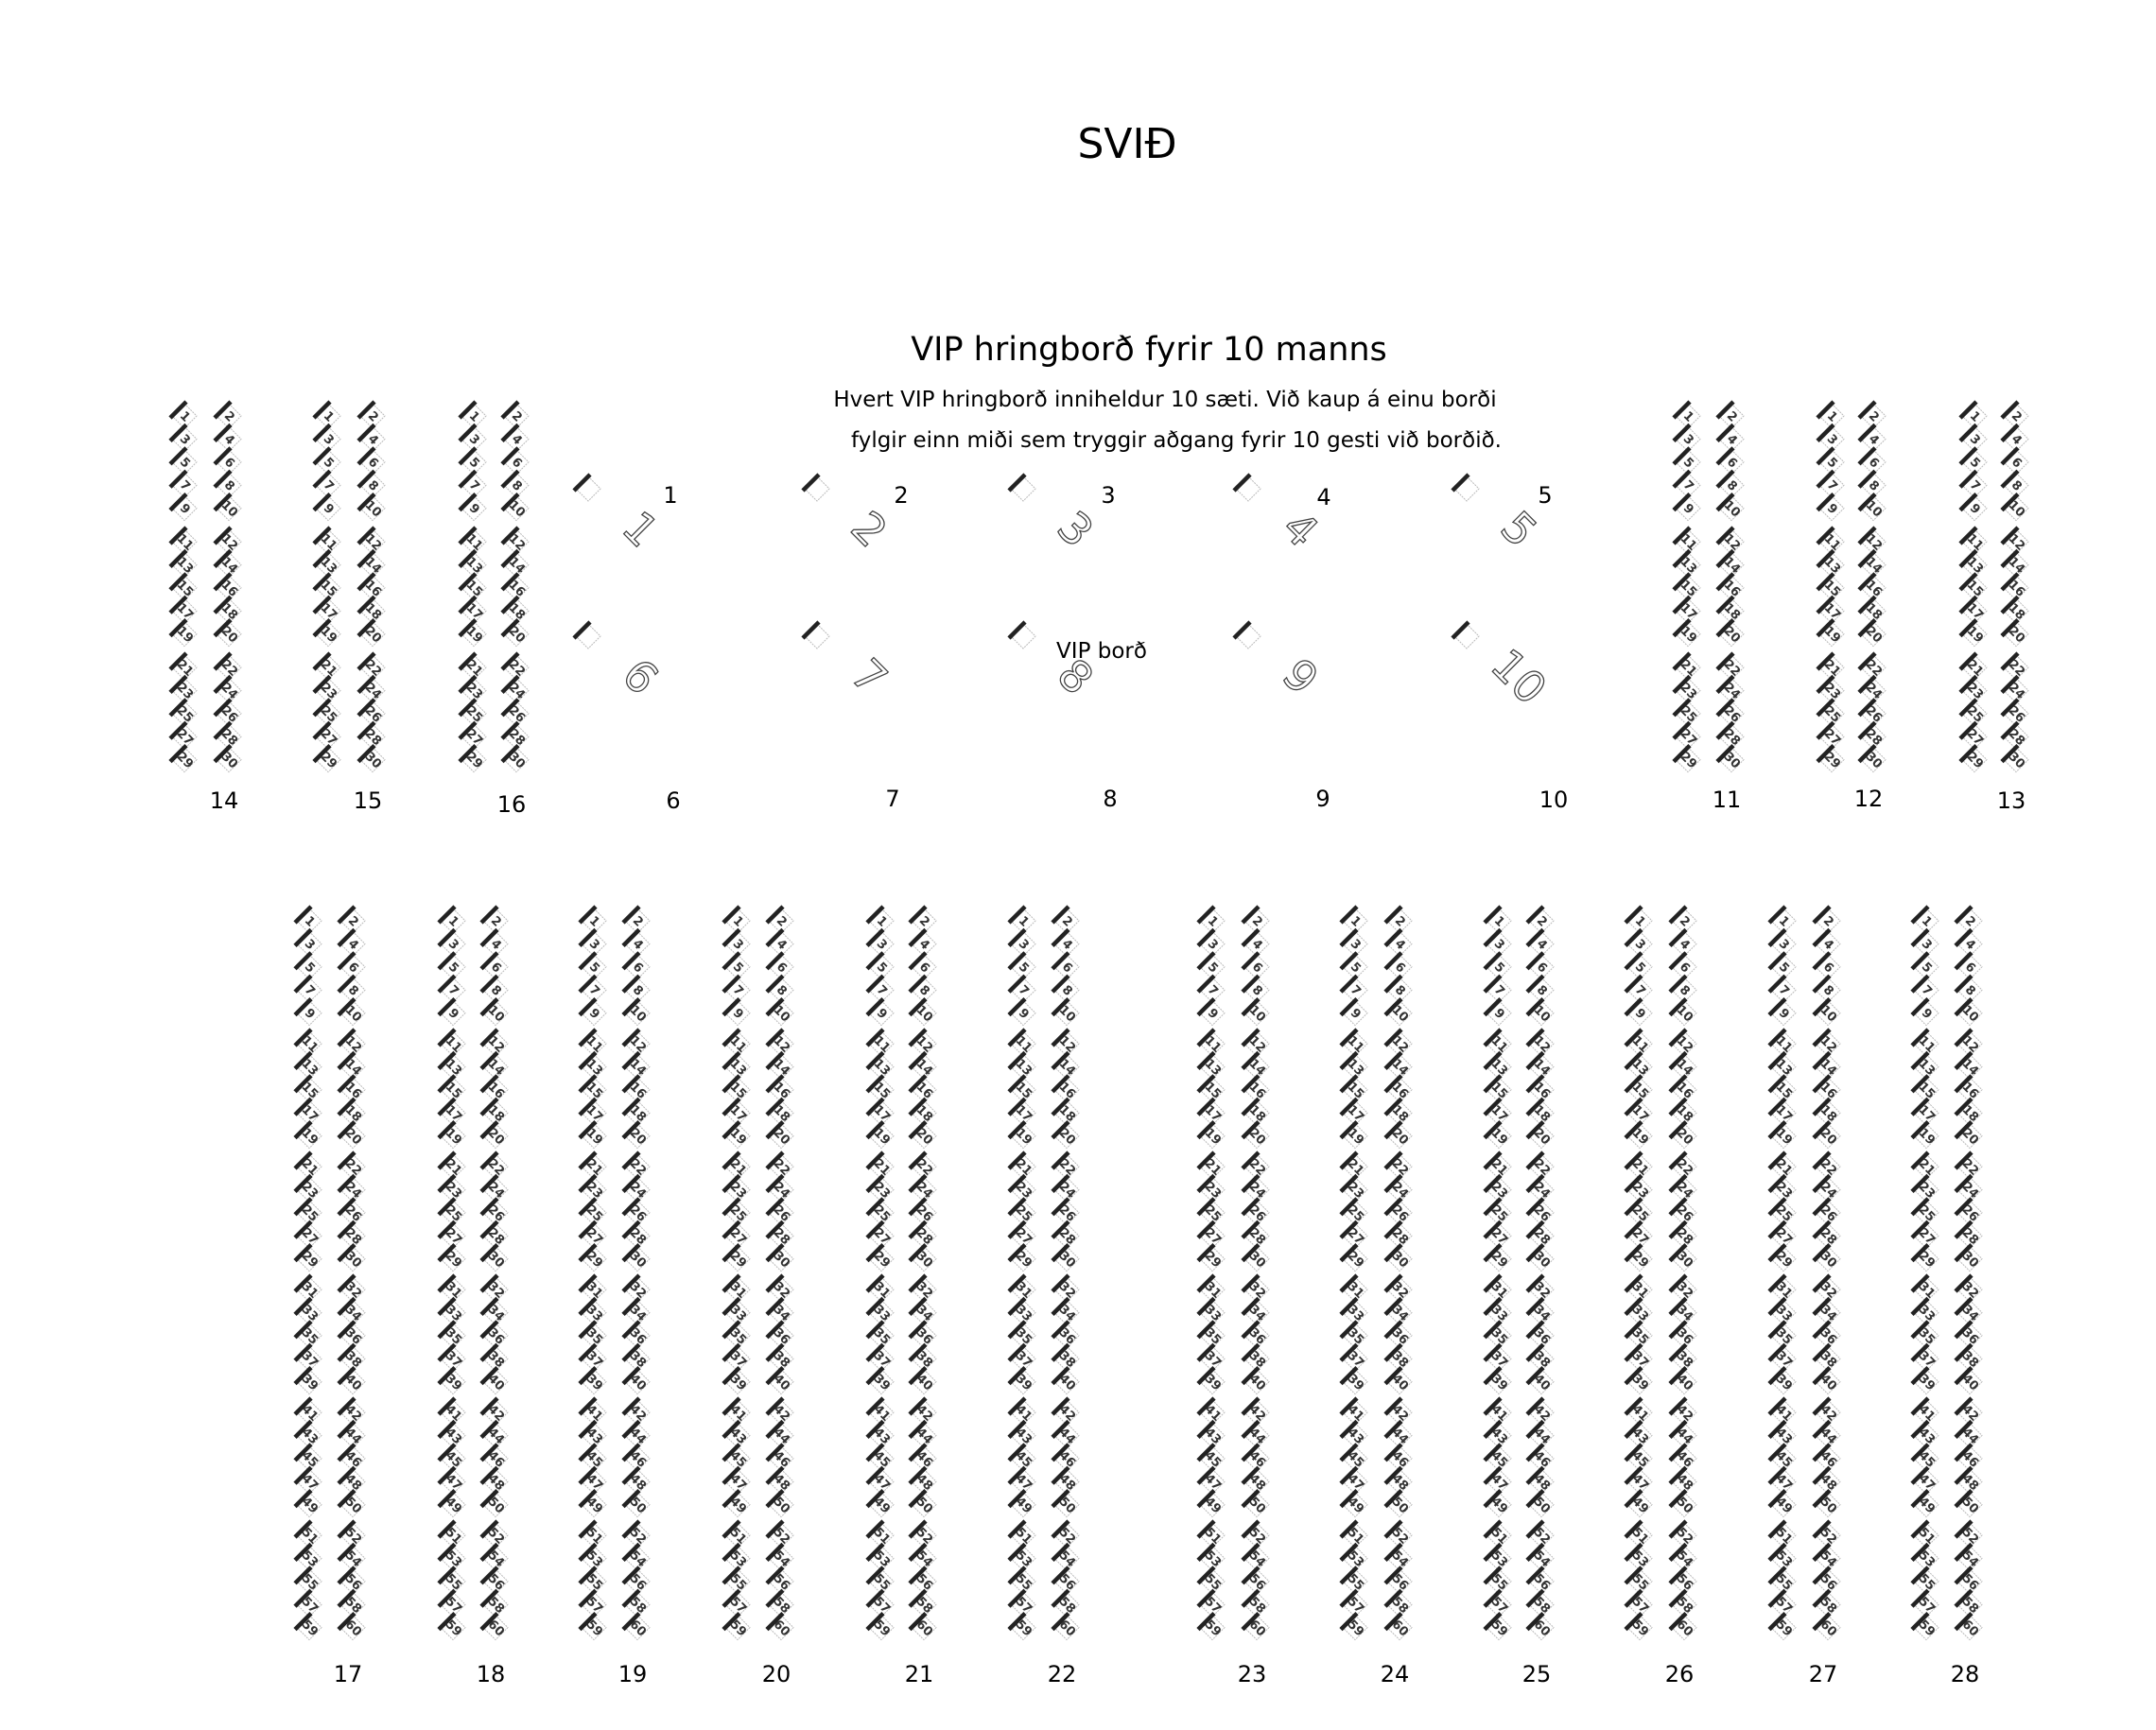 The height and width of the screenshot is (1730, 2156). What do you see at coordinates (1826, 1111) in the screenshot?
I see `seat: 18` at bounding box center [1826, 1111].